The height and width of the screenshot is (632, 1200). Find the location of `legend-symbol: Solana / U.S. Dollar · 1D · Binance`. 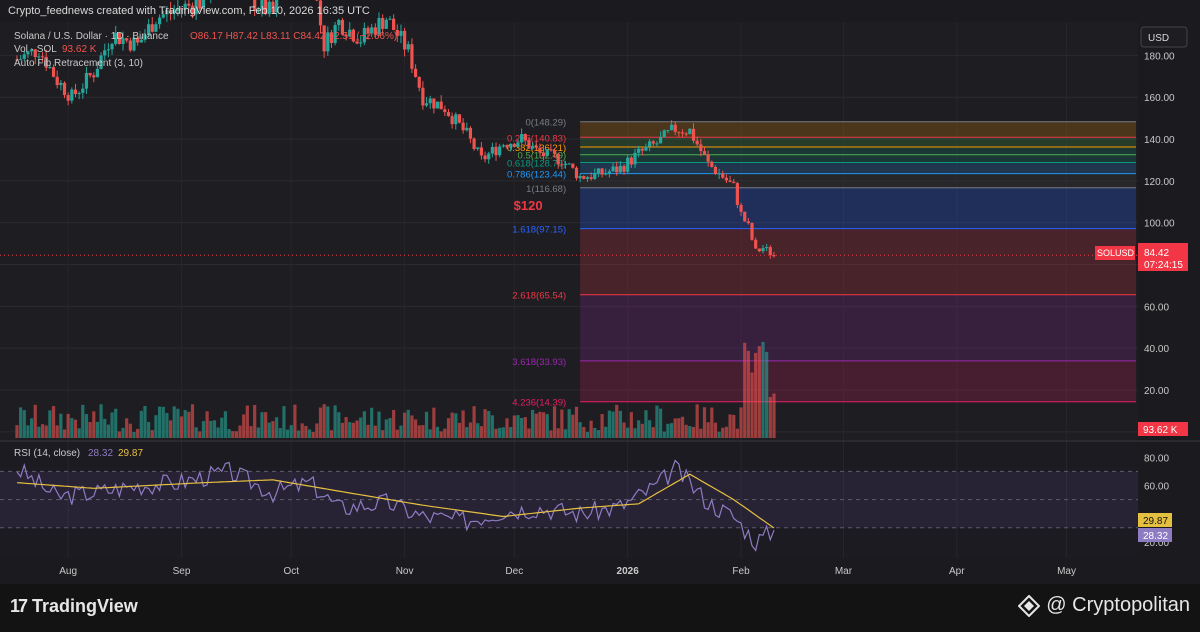

legend-symbol: Solana / U.S. Dollar · 1D · Binance is located at coordinates (91, 36).